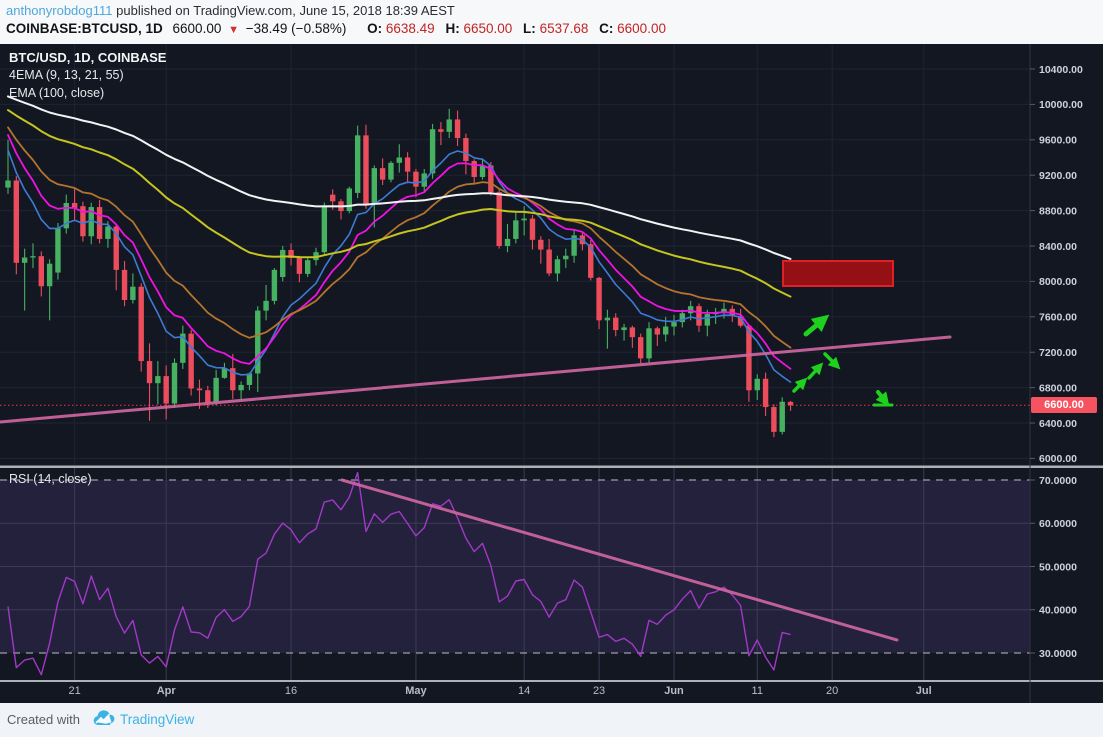 This screenshot has height=737, width=1103. I want to click on svg-text: 7600.00, so click(1058, 318).